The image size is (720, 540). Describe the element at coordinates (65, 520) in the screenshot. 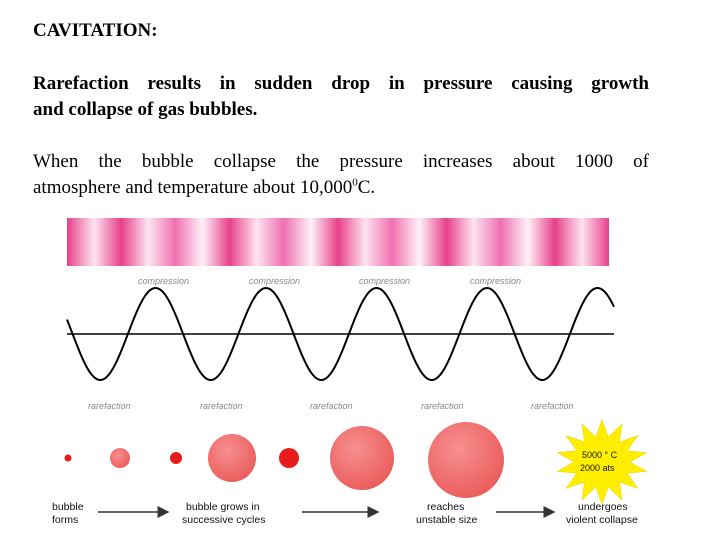

I see `caption-bubble-forms-line2: forms` at that location.